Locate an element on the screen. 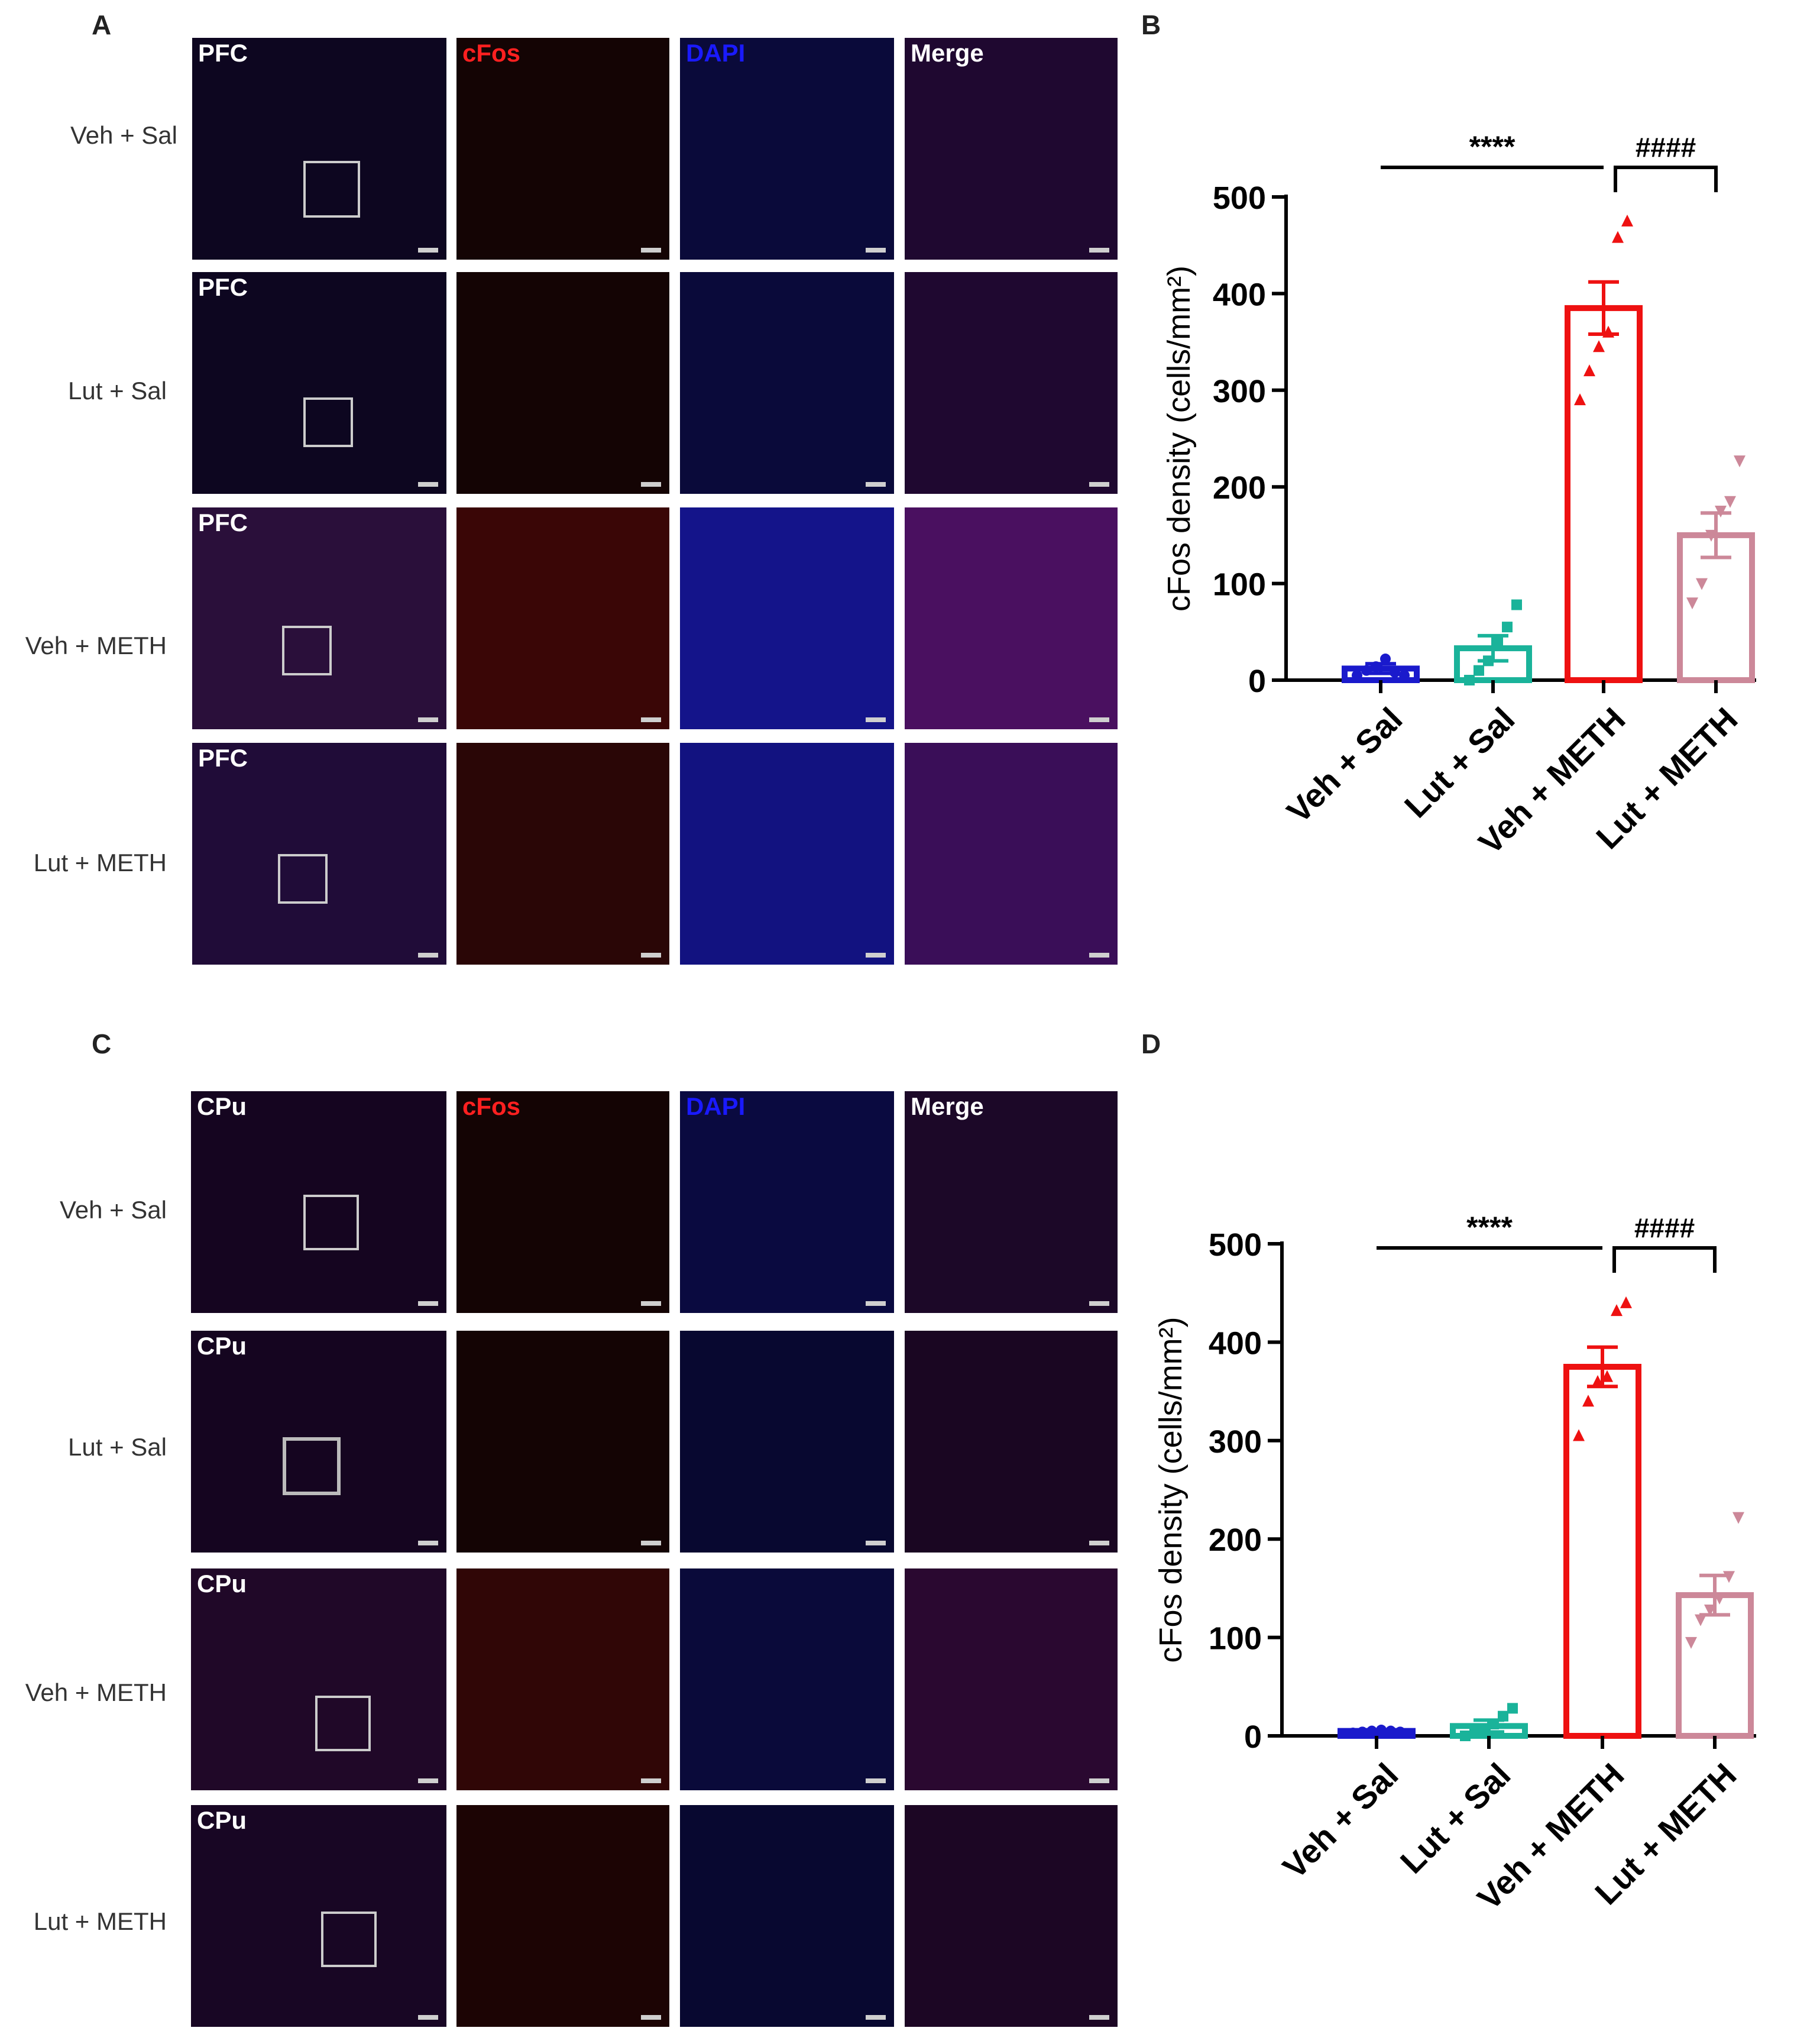  cfos-image-cpu-lut-sal is located at coordinates (562, 1442).